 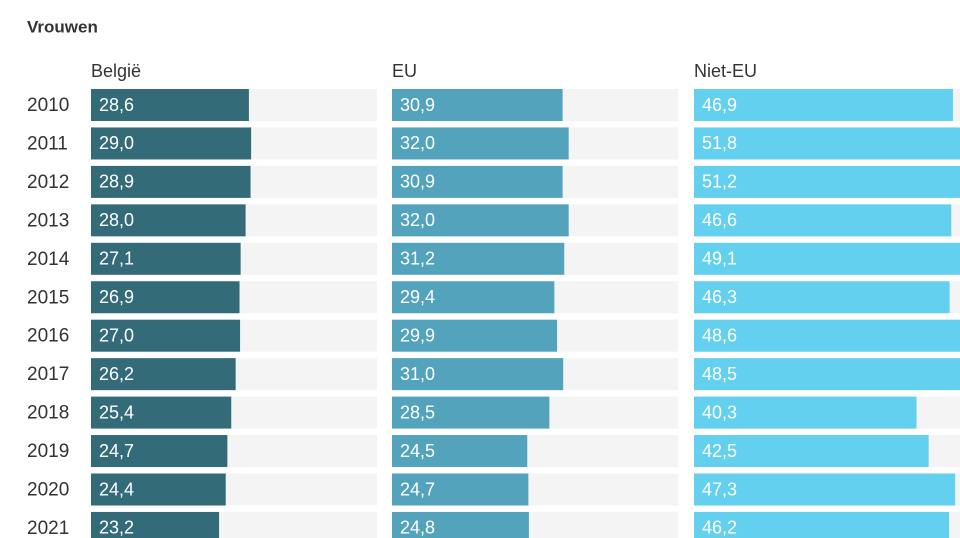 I want to click on y-tick-label: 2013, so click(x=48, y=220).